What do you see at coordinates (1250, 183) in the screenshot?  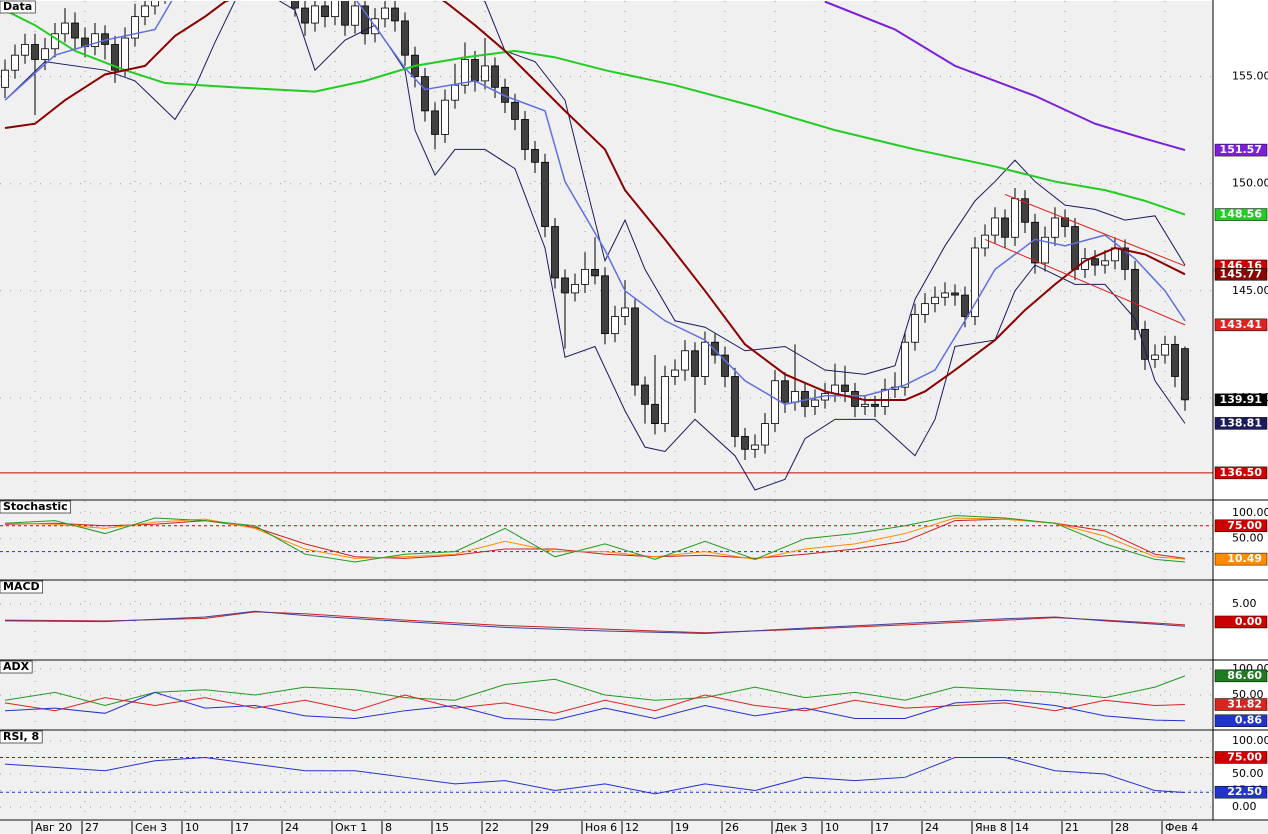 I see `y-tick-label: 150.00` at bounding box center [1250, 183].